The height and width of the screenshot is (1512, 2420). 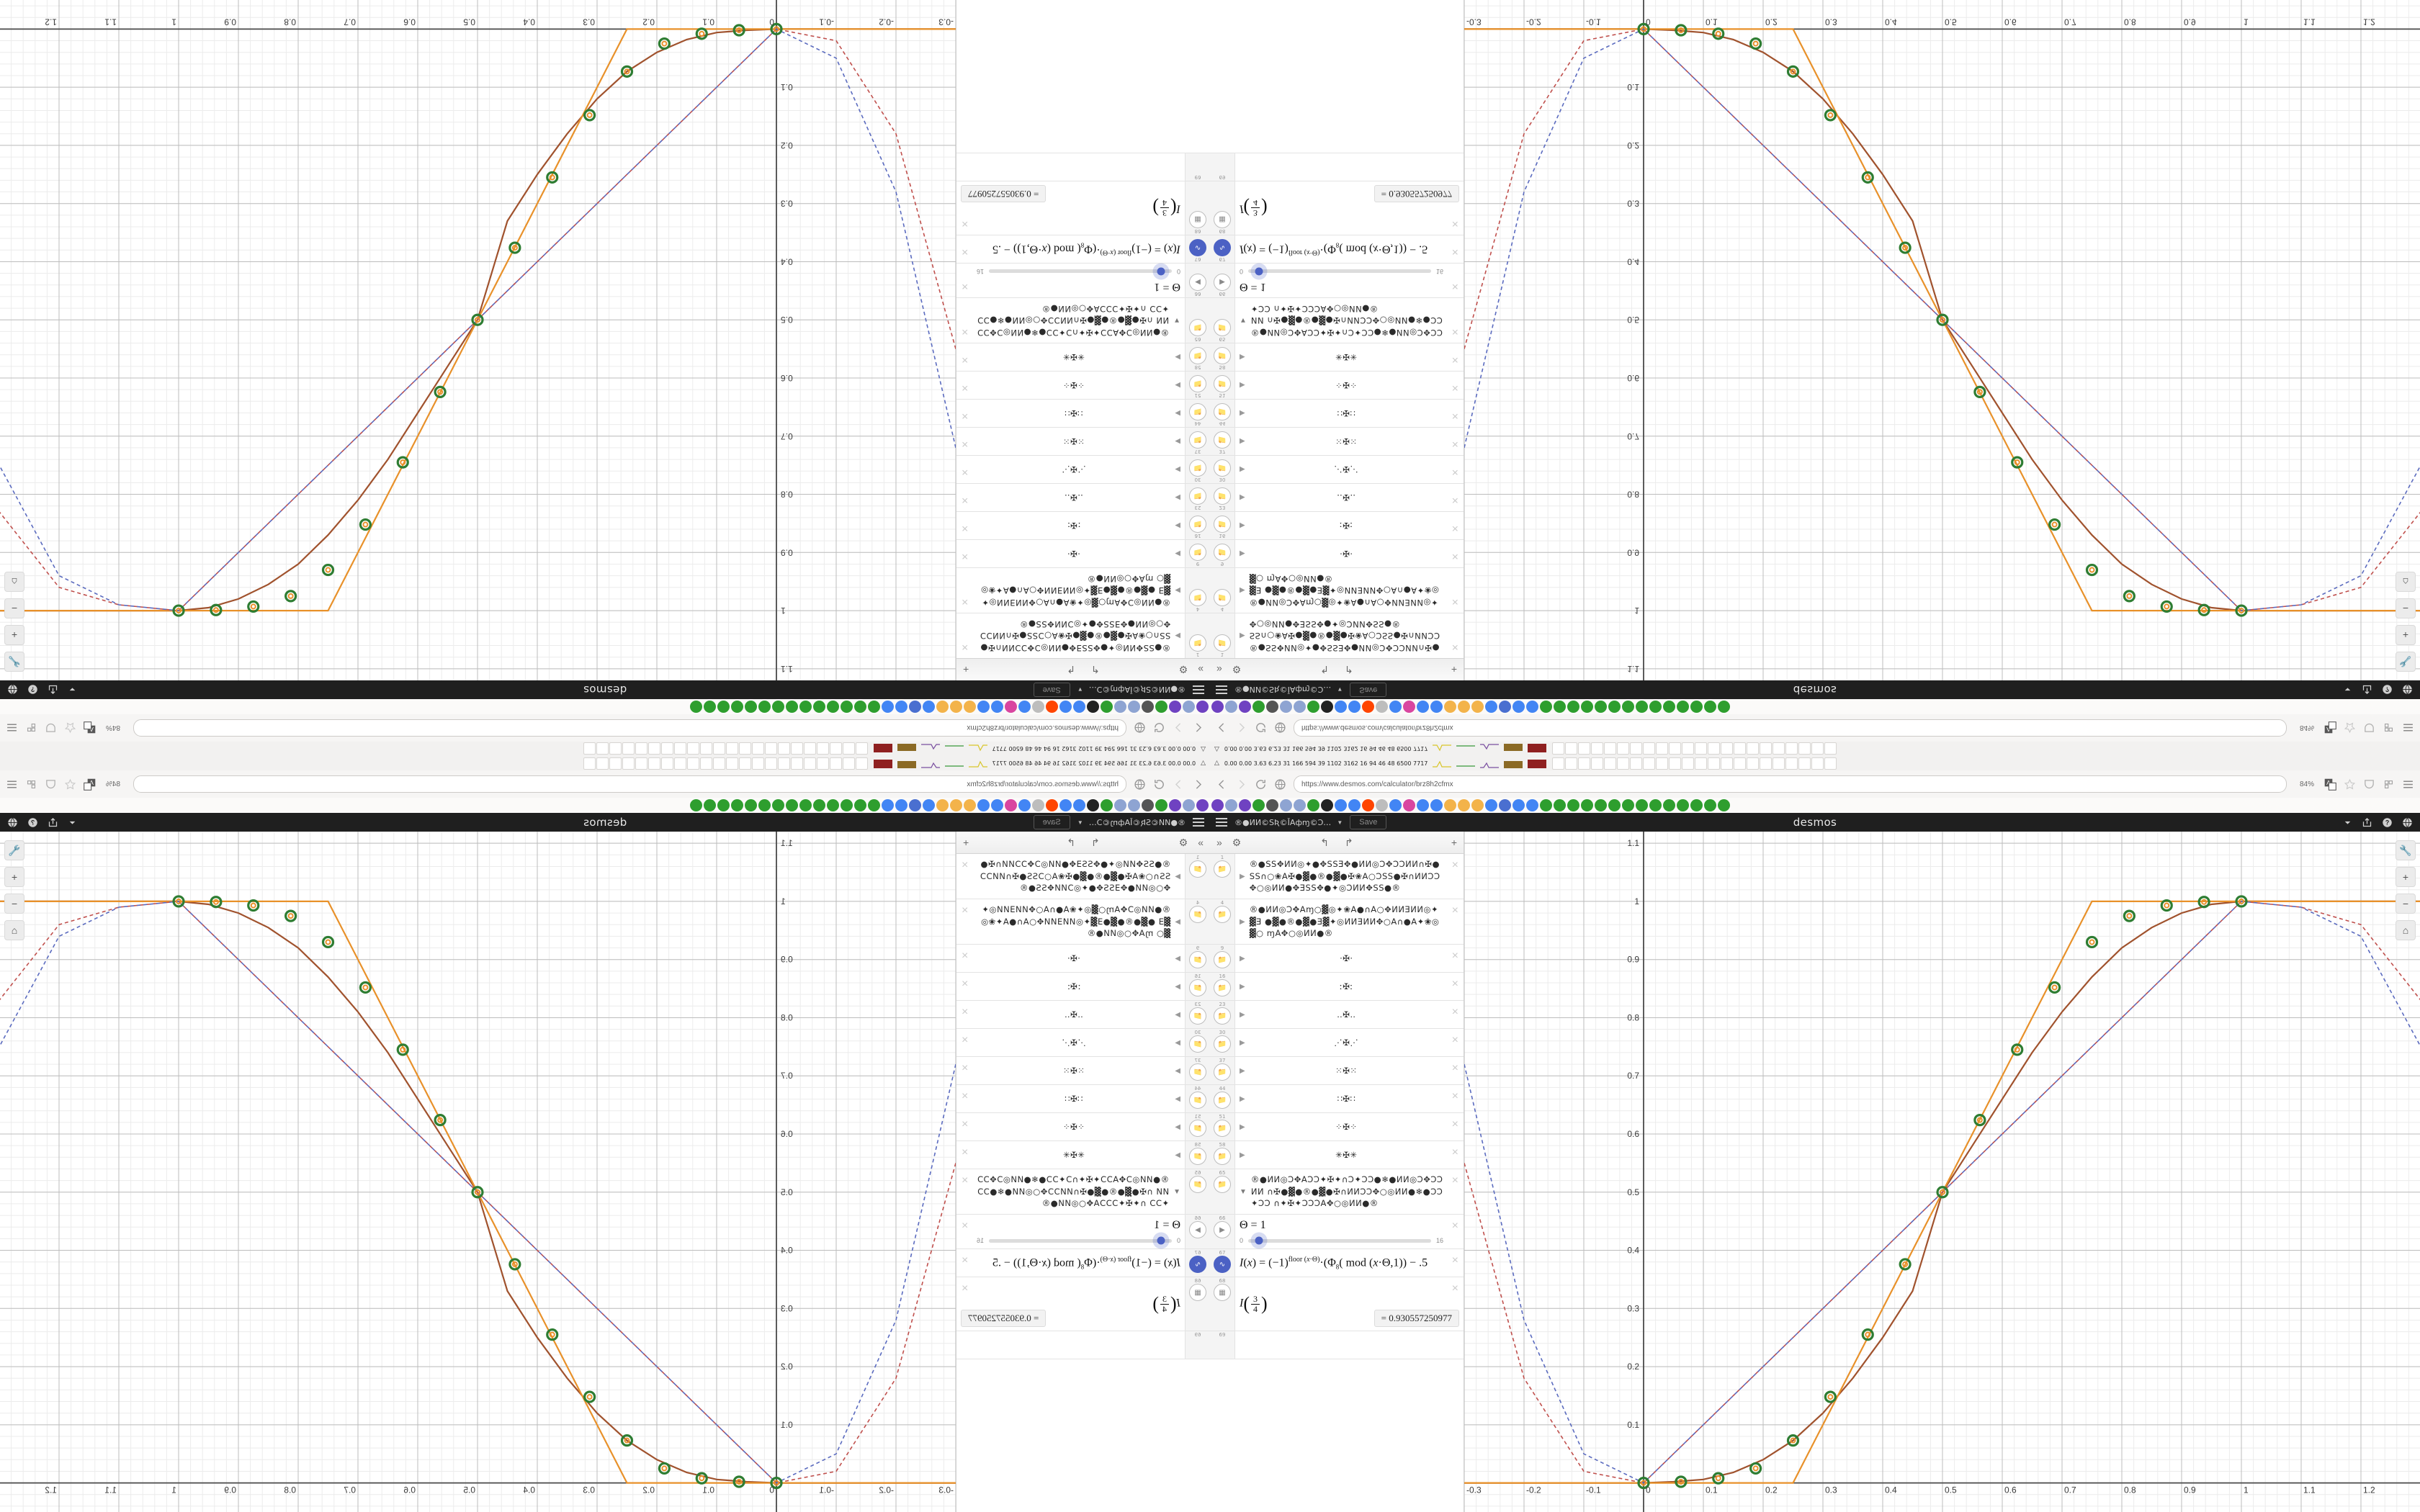 What do you see at coordinates (1221, 689) in the screenshot?
I see `hamburger-menu-icon` at bounding box center [1221, 689].